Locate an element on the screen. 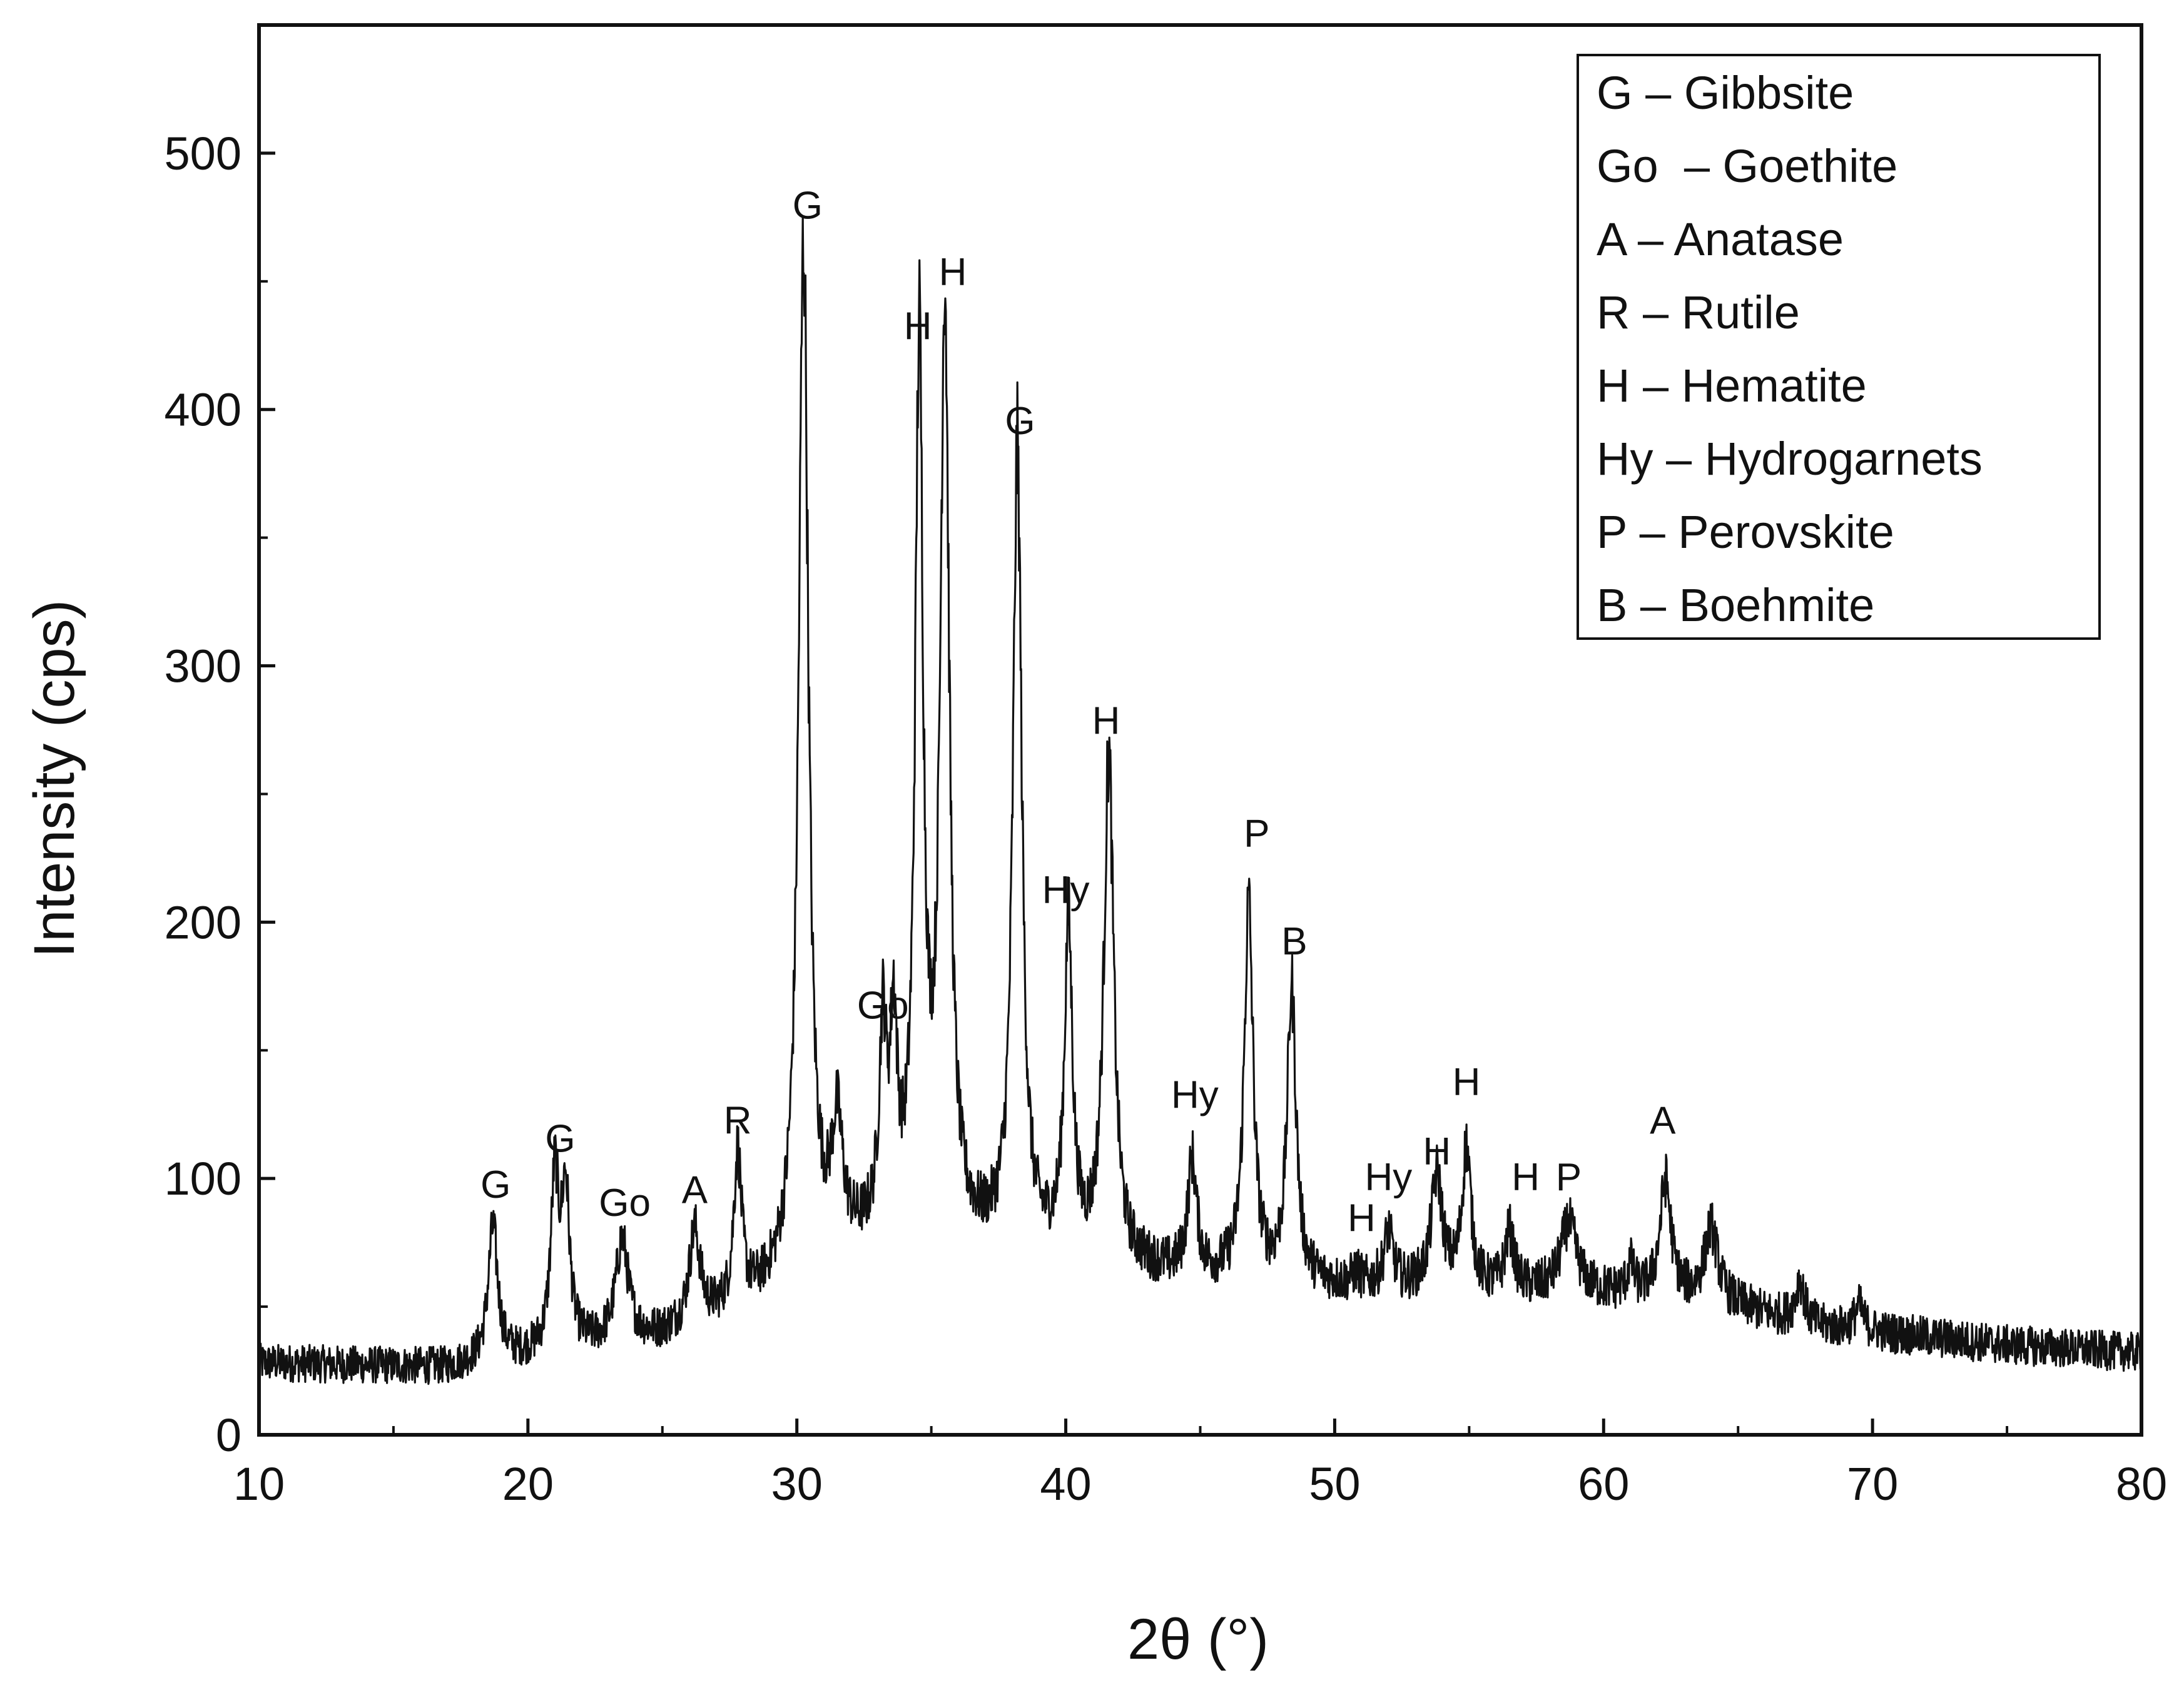  x-tick-label: 20 is located at coordinates (528, 1484).